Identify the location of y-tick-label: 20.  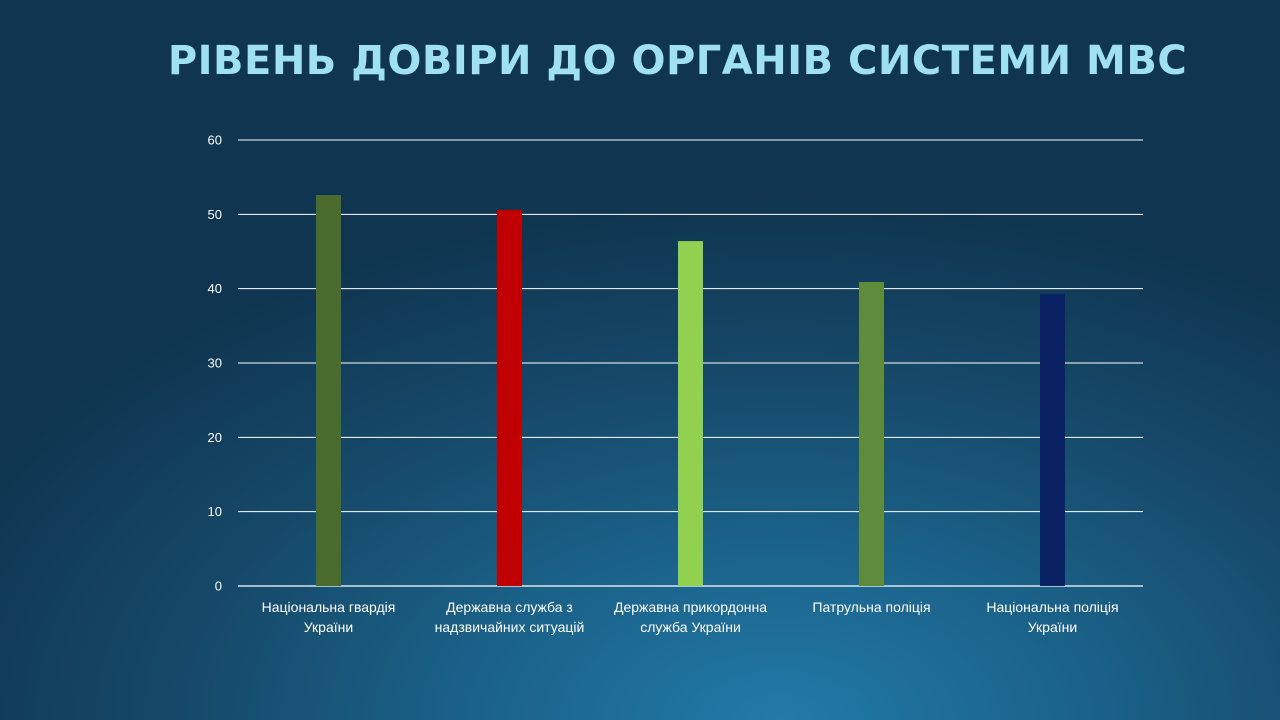
(215, 437).